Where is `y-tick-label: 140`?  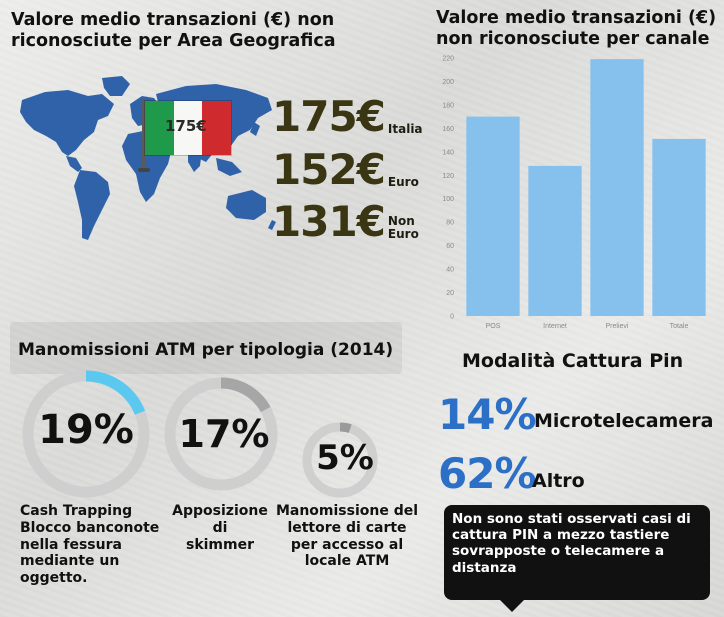 y-tick-label: 140 is located at coordinates (448, 152).